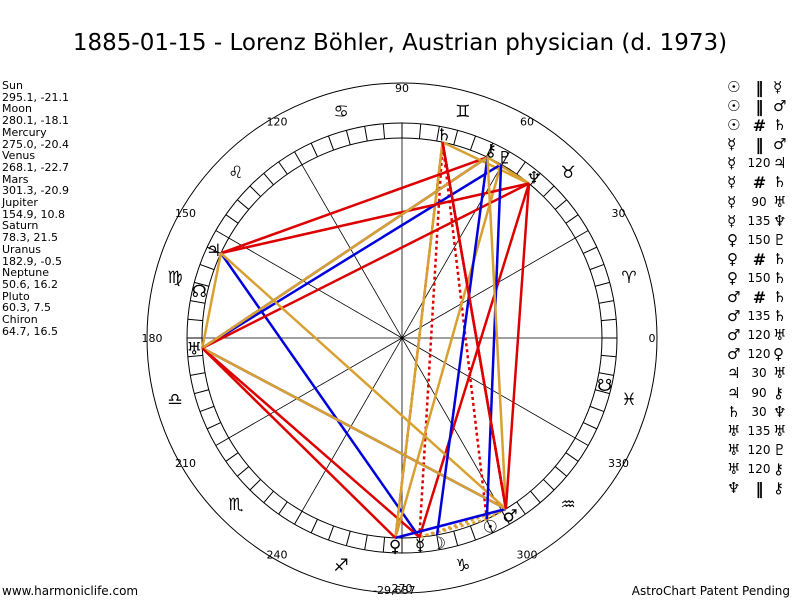 This screenshot has height=600, width=800. I want to click on aspect-type: #, so click(759, 126).